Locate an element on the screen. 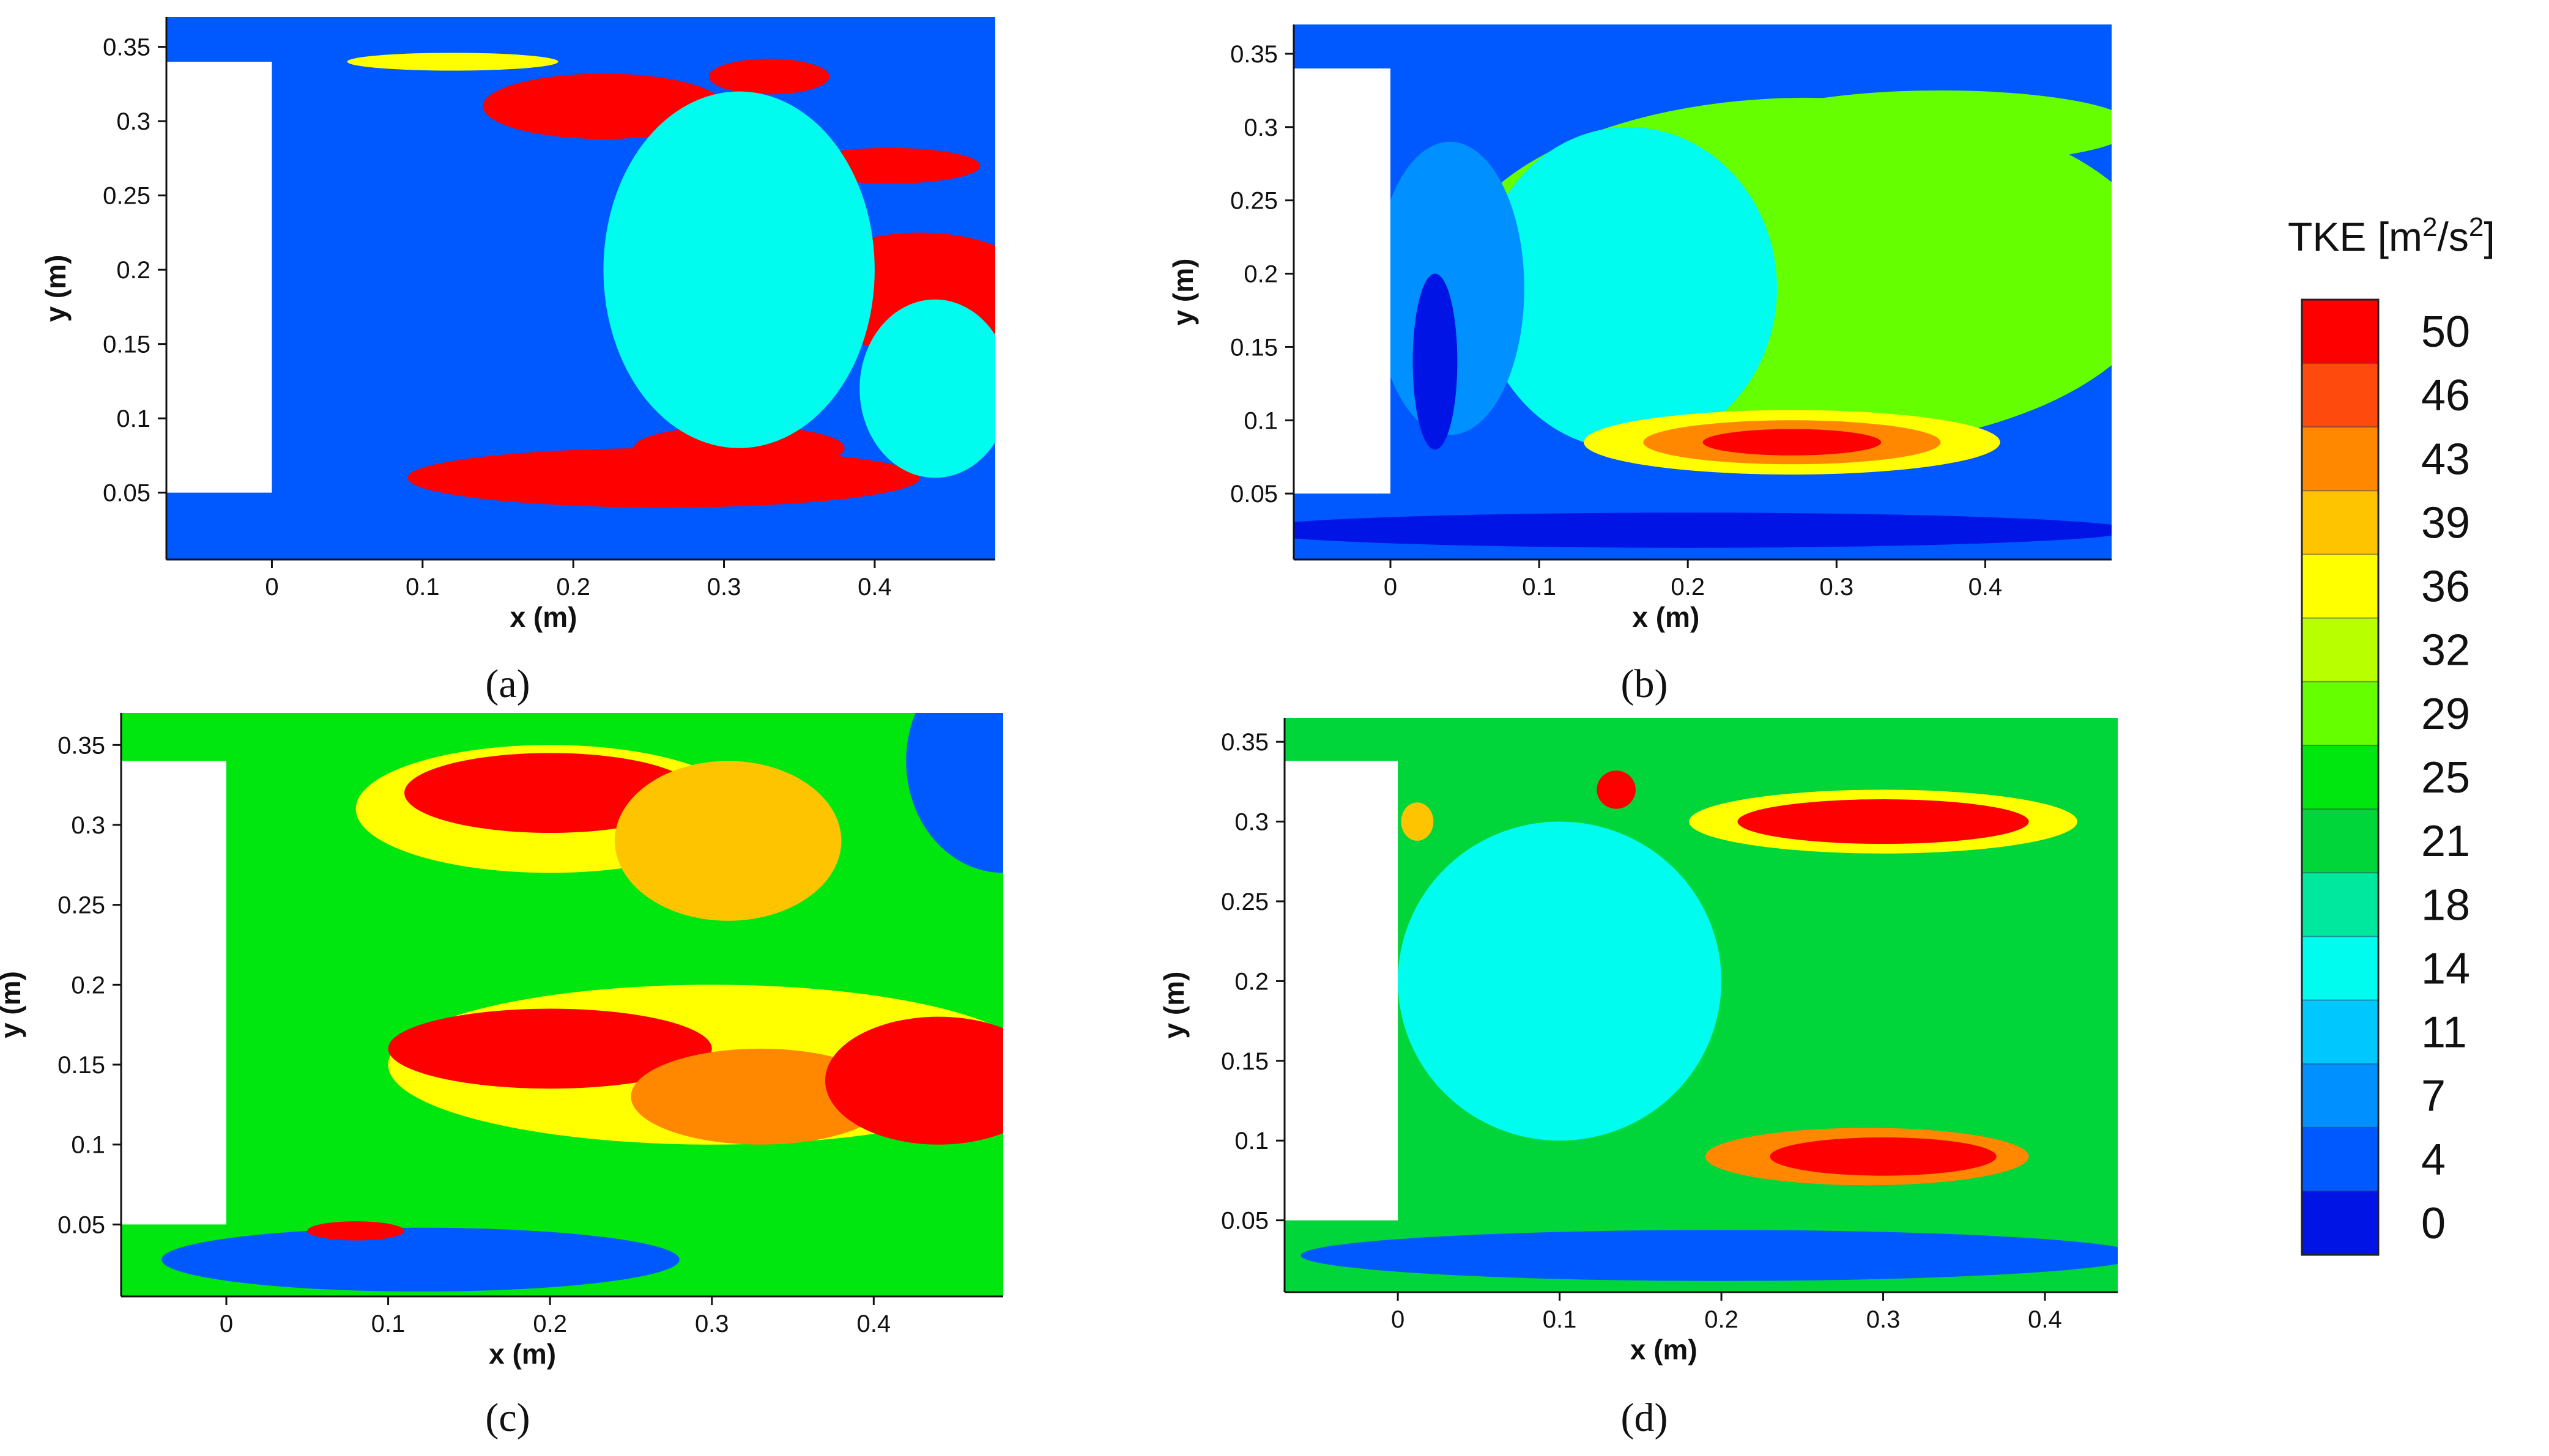  colorbar-title: TKE [m2/s2] is located at coordinates (2391, 235).